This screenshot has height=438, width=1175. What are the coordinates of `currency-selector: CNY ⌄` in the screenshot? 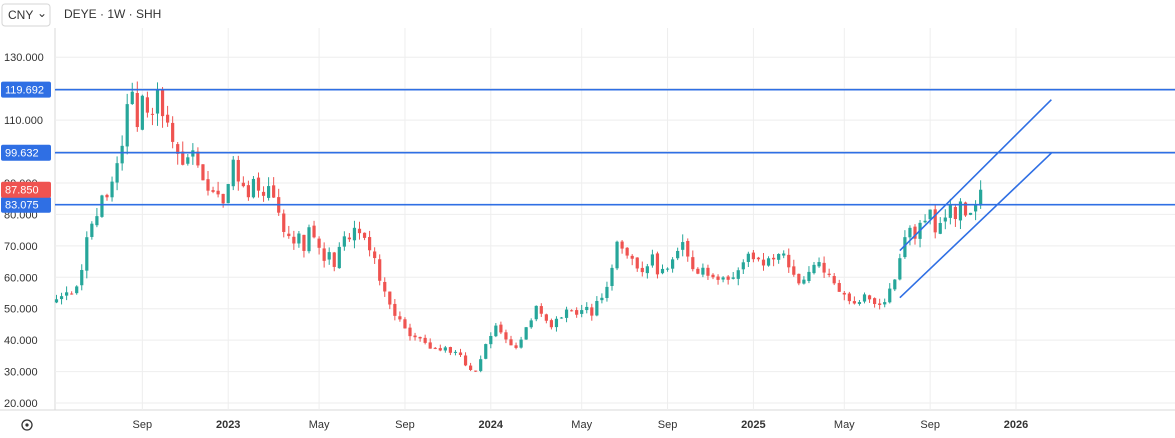 It's located at (26, 15).